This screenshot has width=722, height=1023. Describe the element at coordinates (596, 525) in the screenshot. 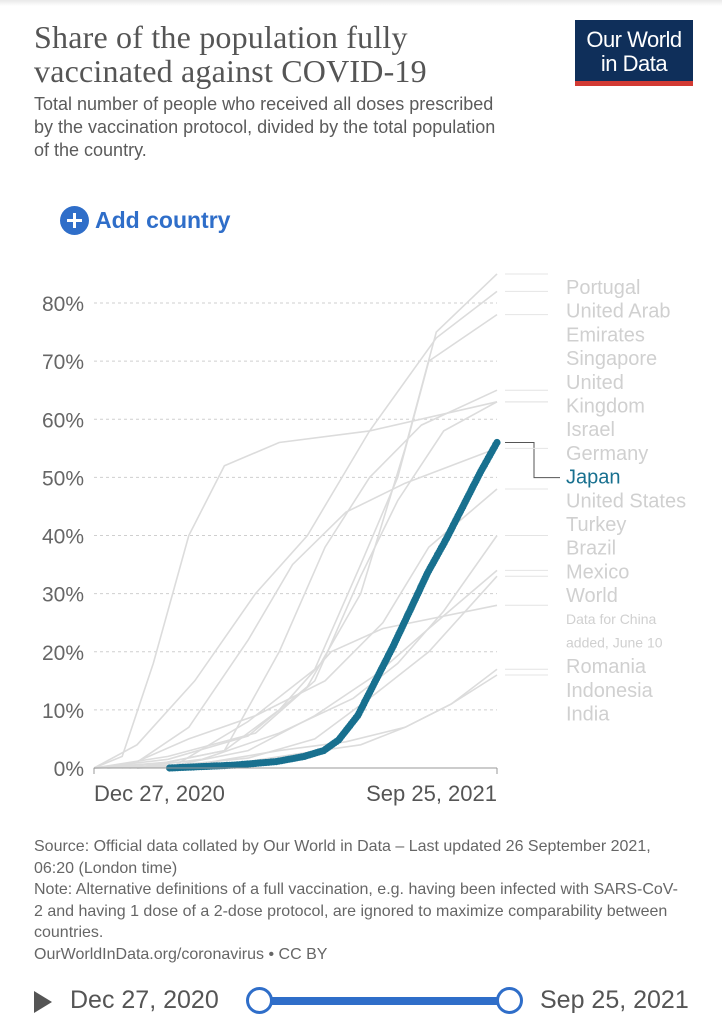

I see `legend-label: Turkey` at that location.